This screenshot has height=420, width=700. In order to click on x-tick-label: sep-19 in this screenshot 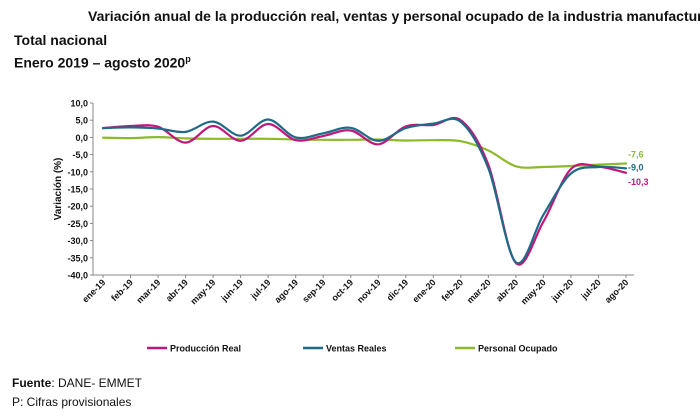, I will do `click(313, 290)`.